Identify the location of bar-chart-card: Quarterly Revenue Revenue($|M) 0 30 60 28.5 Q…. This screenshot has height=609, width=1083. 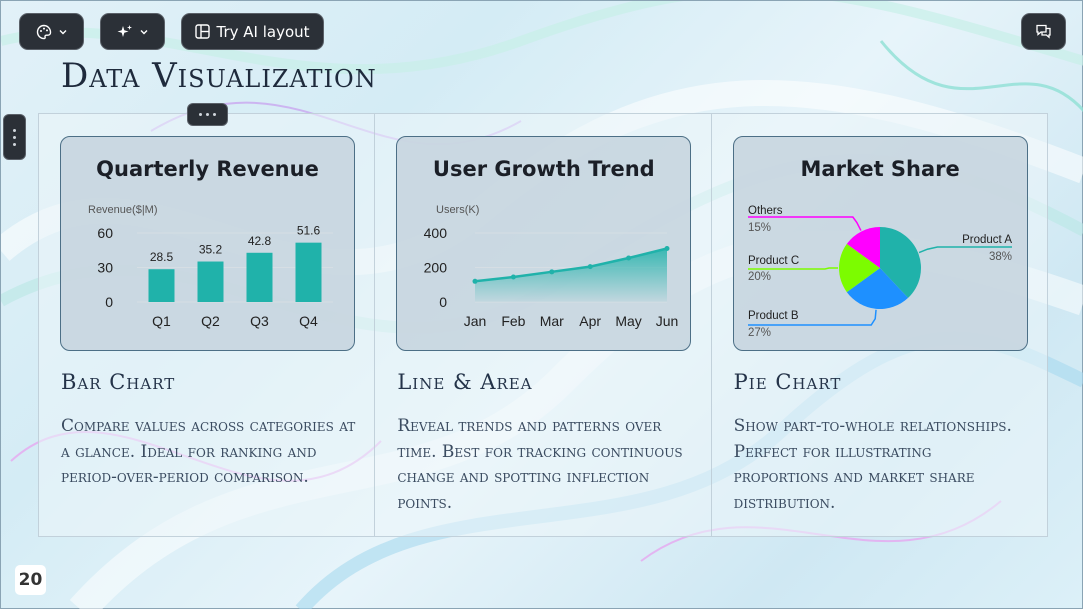
(207, 243).